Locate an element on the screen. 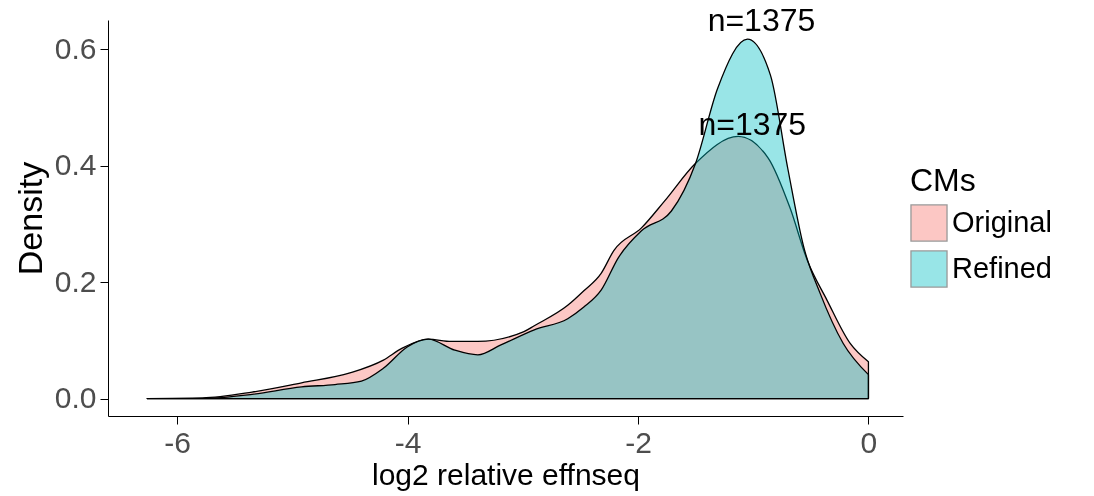  legend-title: CMs is located at coordinates (943, 180).